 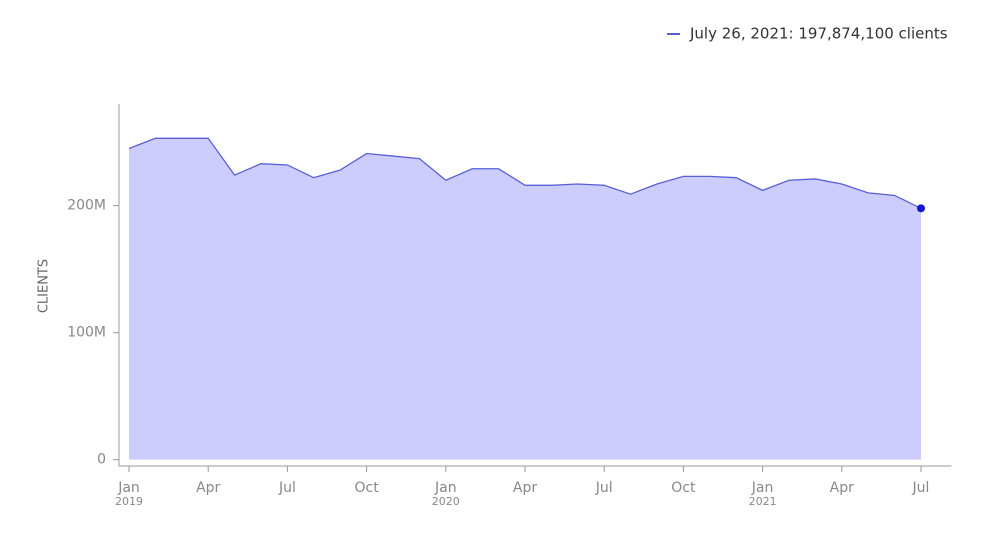 What do you see at coordinates (763, 501) in the screenshot?
I see `x-tick-year: 2021` at bounding box center [763, 501].